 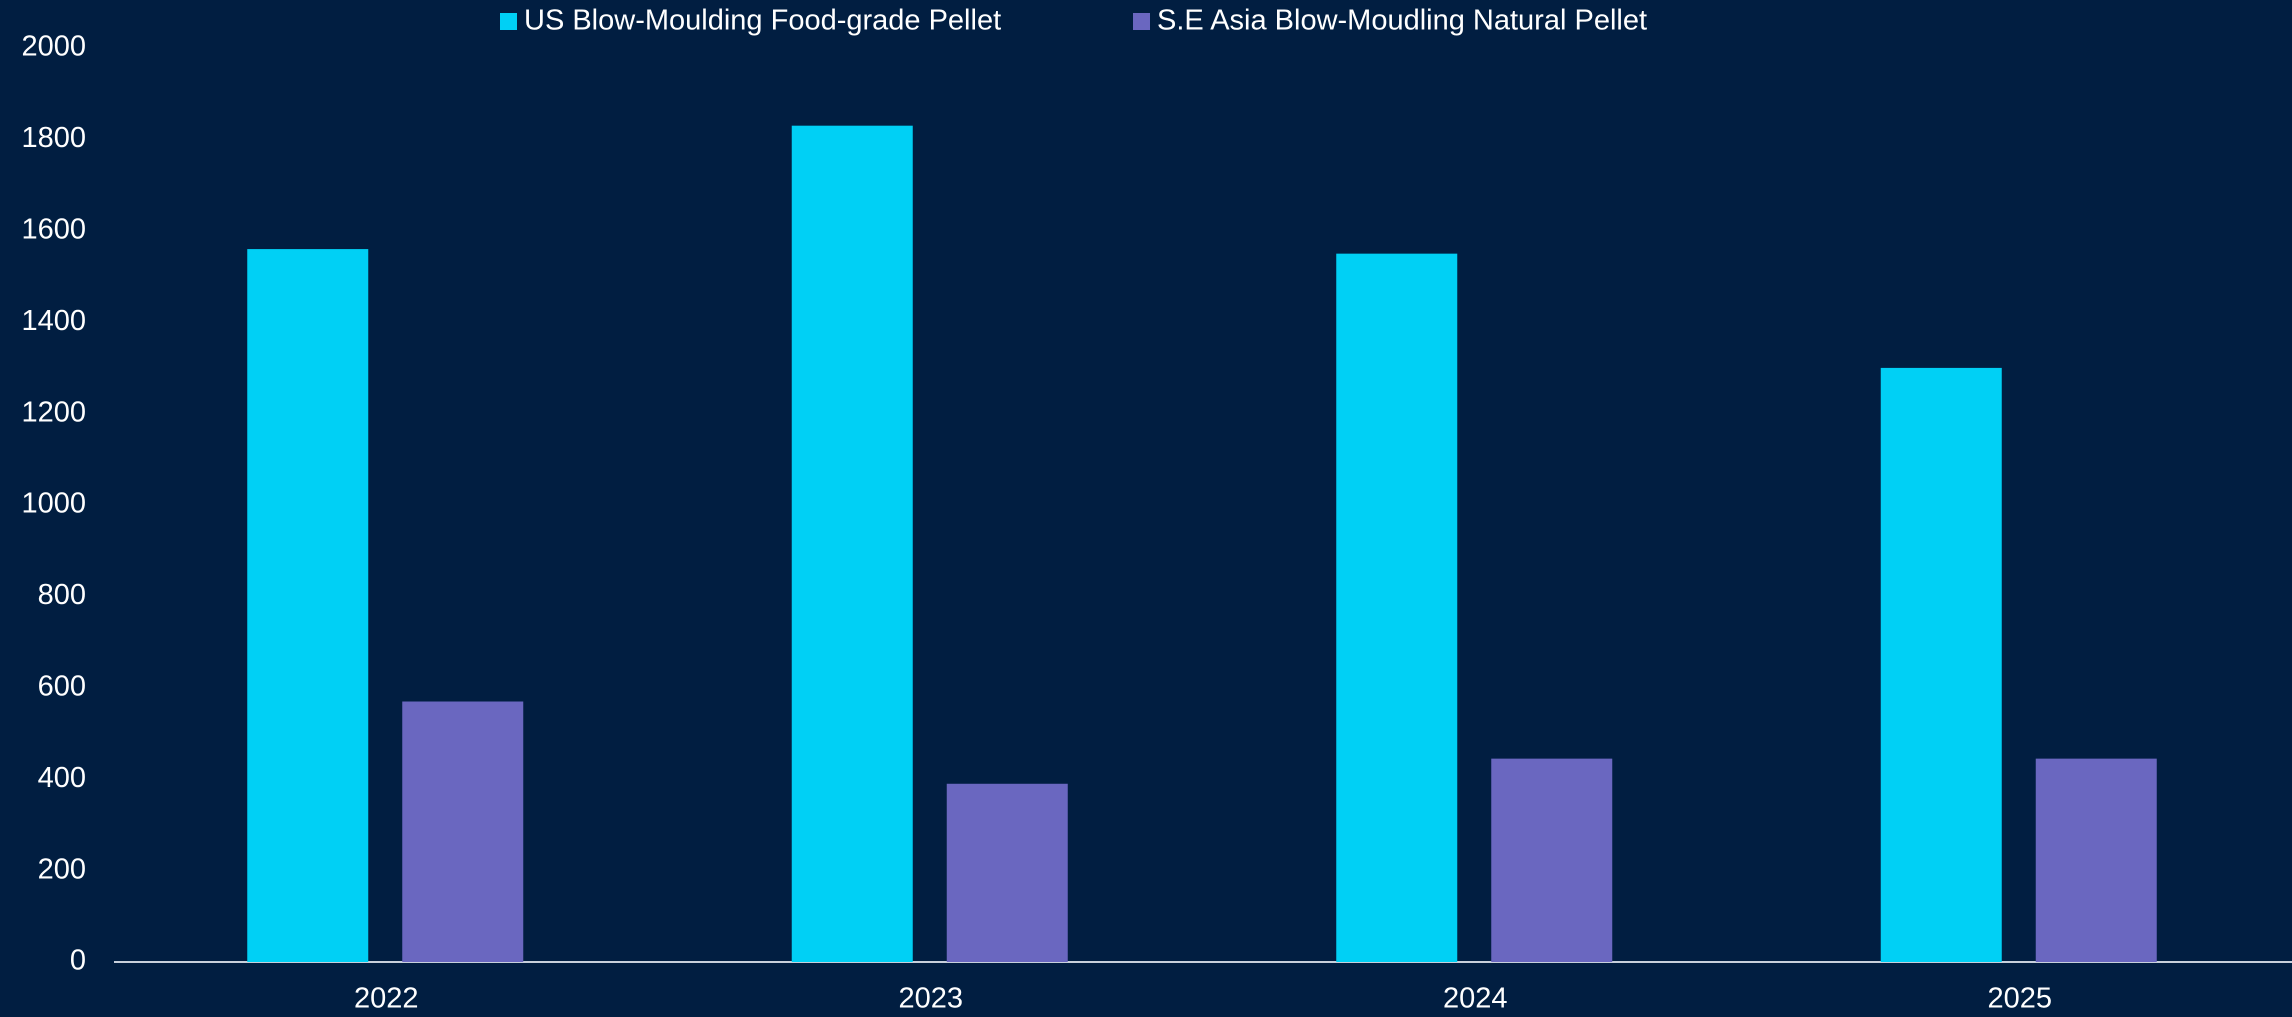 I want to click on y-tick-label: 0, so click(x=78, y=961).